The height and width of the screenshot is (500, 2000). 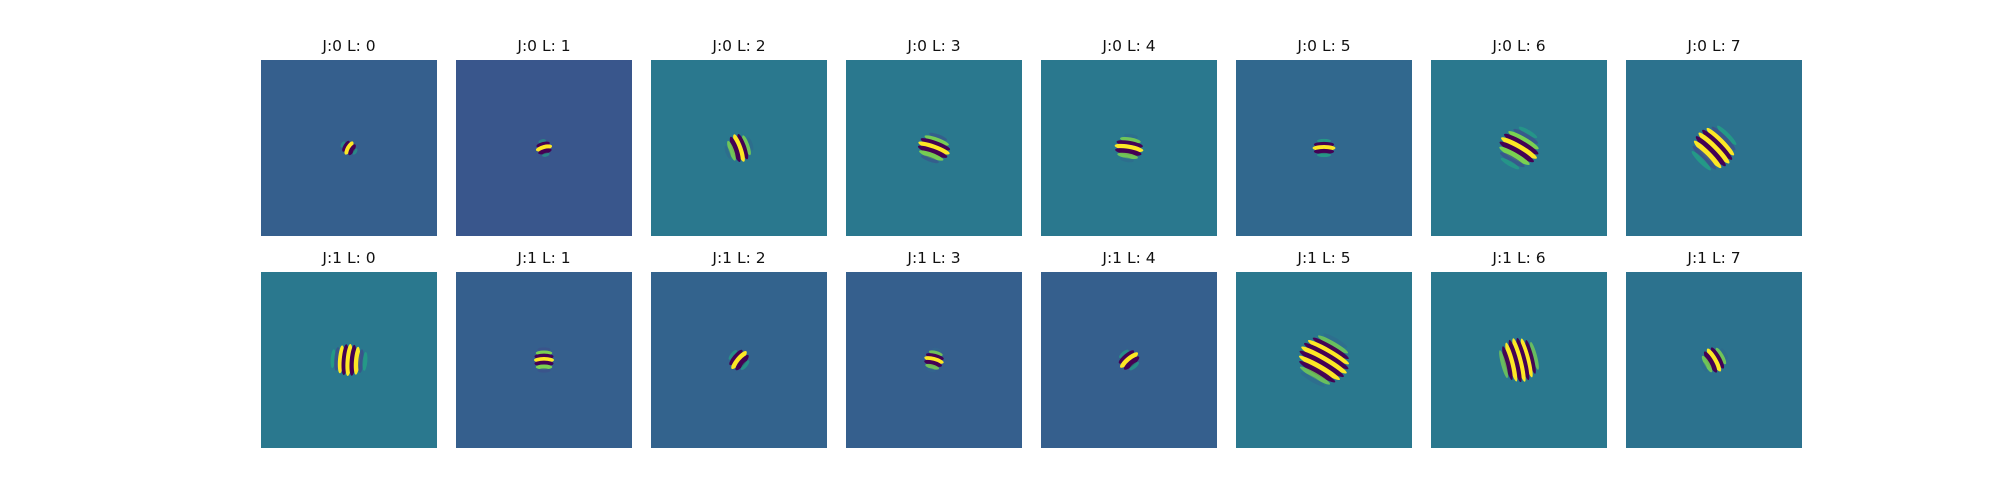 I want to click on panel-title: J:1 L: 1, so click(x=544, y=258).